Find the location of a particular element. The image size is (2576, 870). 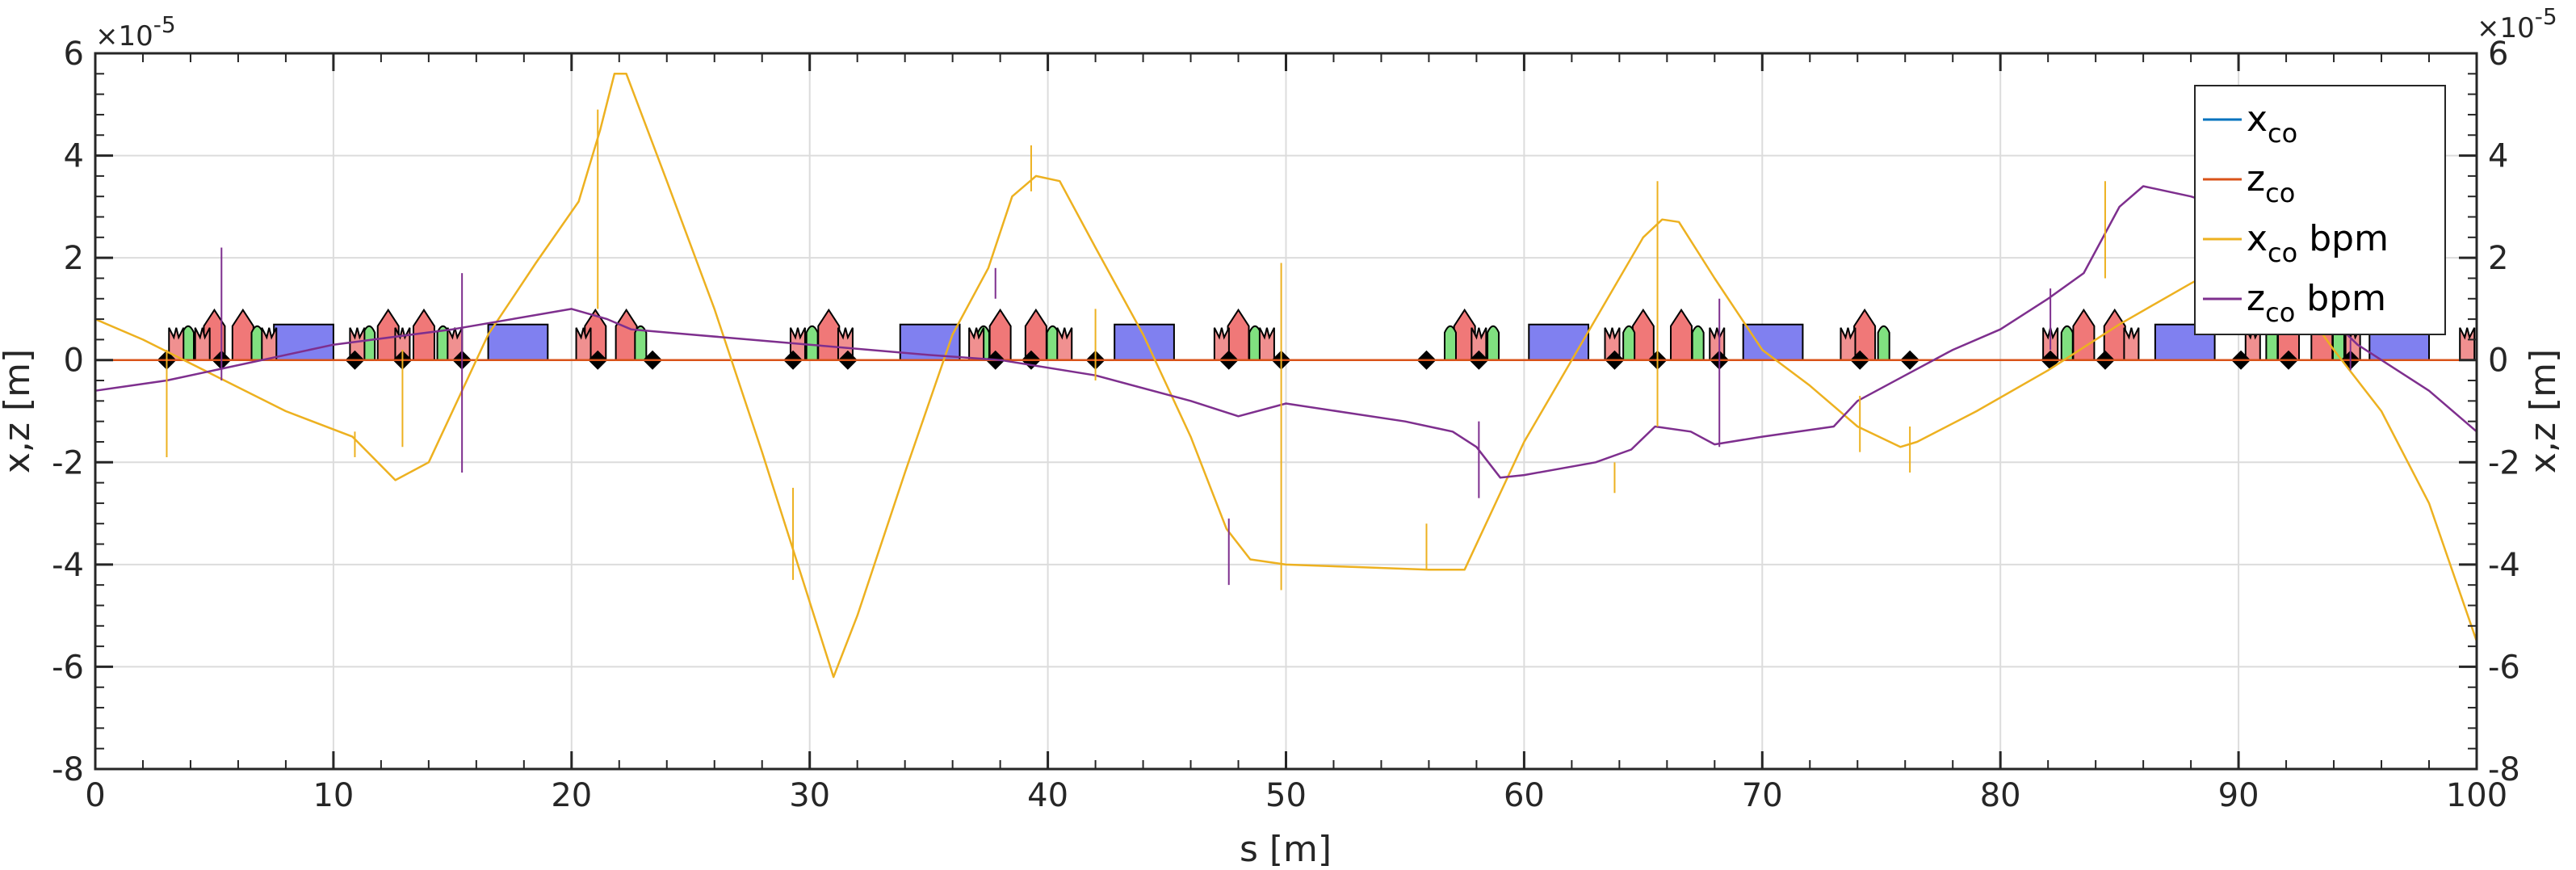

y-exponent-left-power: -5 is located at coordinates (164, 24).